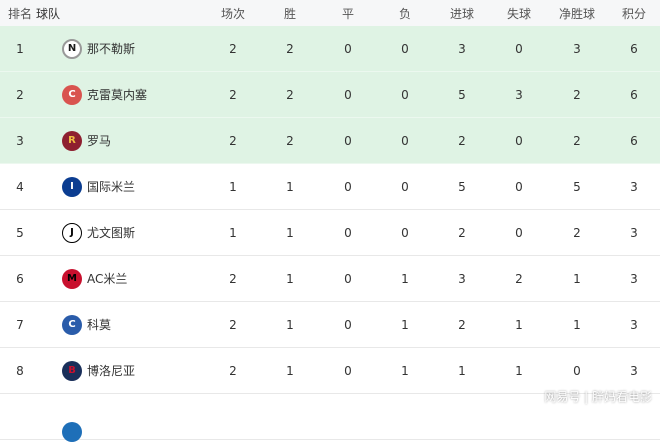  What do you see at coordinates (111, 187) in the screenshot?
I see `team-name: 国际米兰` at bounding box center [111, 187].